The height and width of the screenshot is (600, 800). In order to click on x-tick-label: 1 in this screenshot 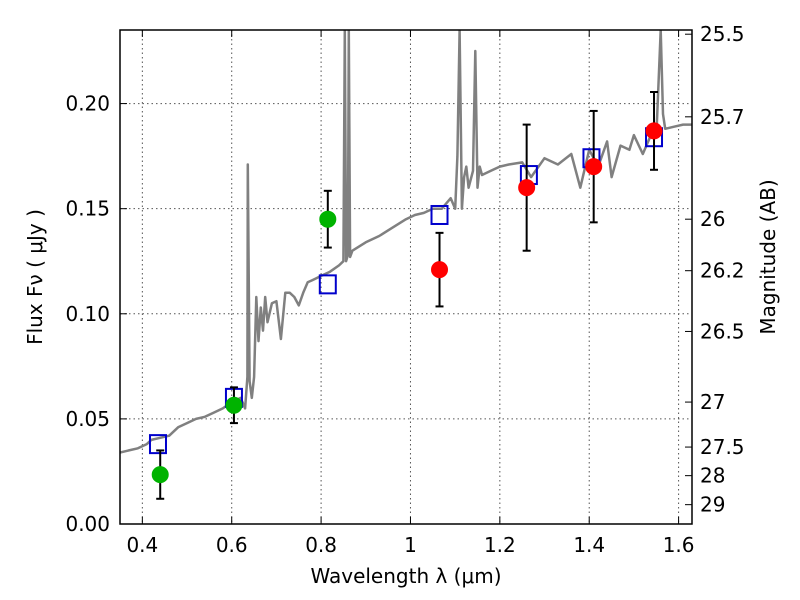, I will do `click(410, 545)`.